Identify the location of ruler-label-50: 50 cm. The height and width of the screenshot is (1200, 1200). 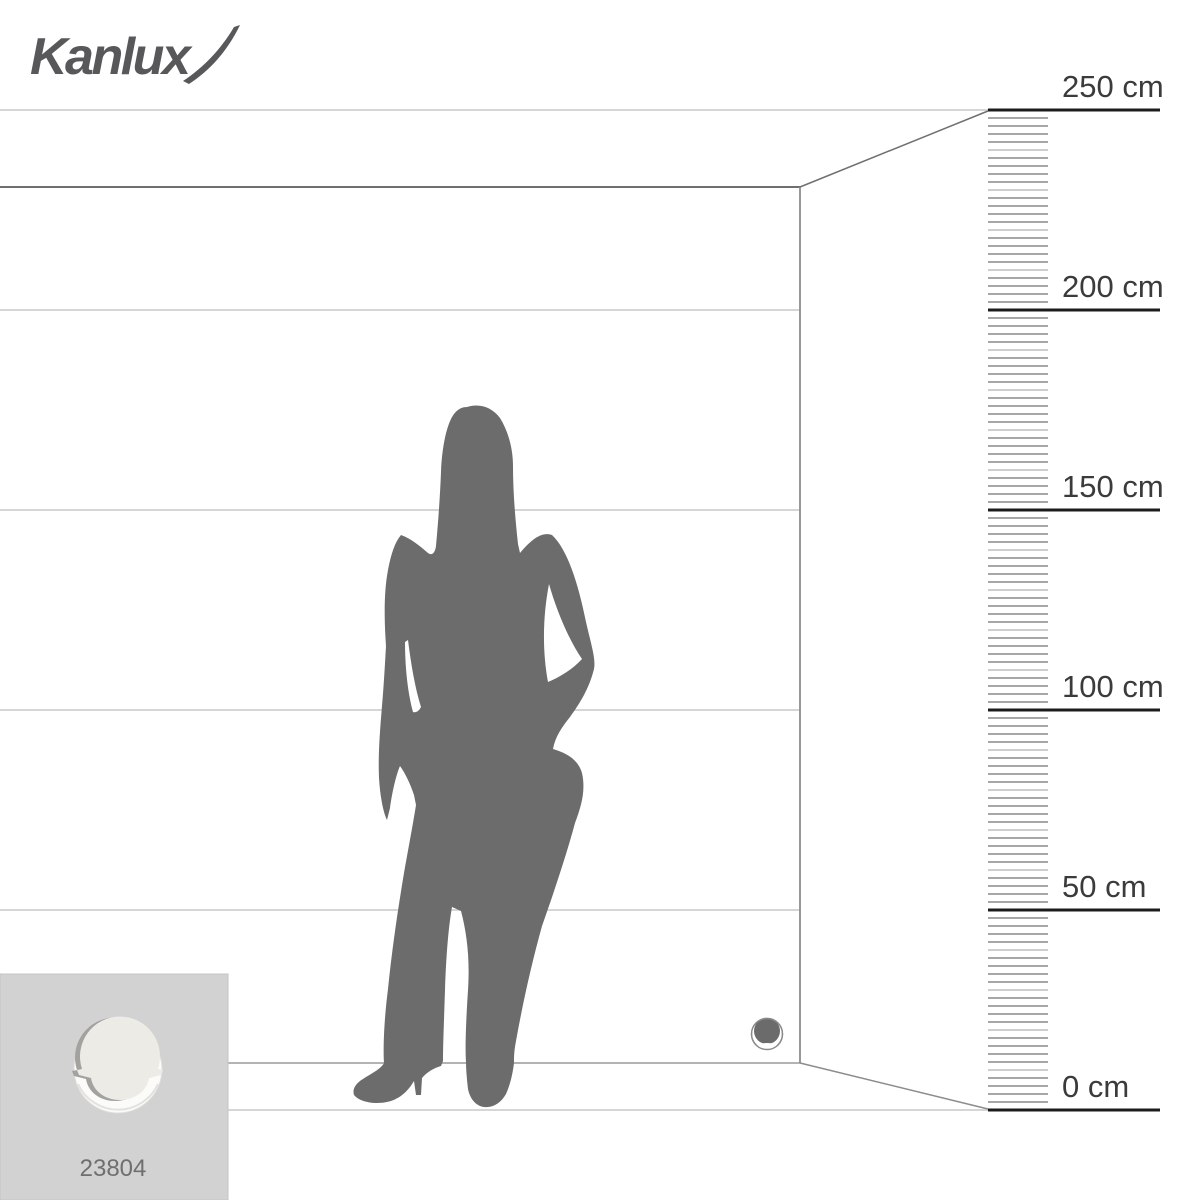
(1104, 886).